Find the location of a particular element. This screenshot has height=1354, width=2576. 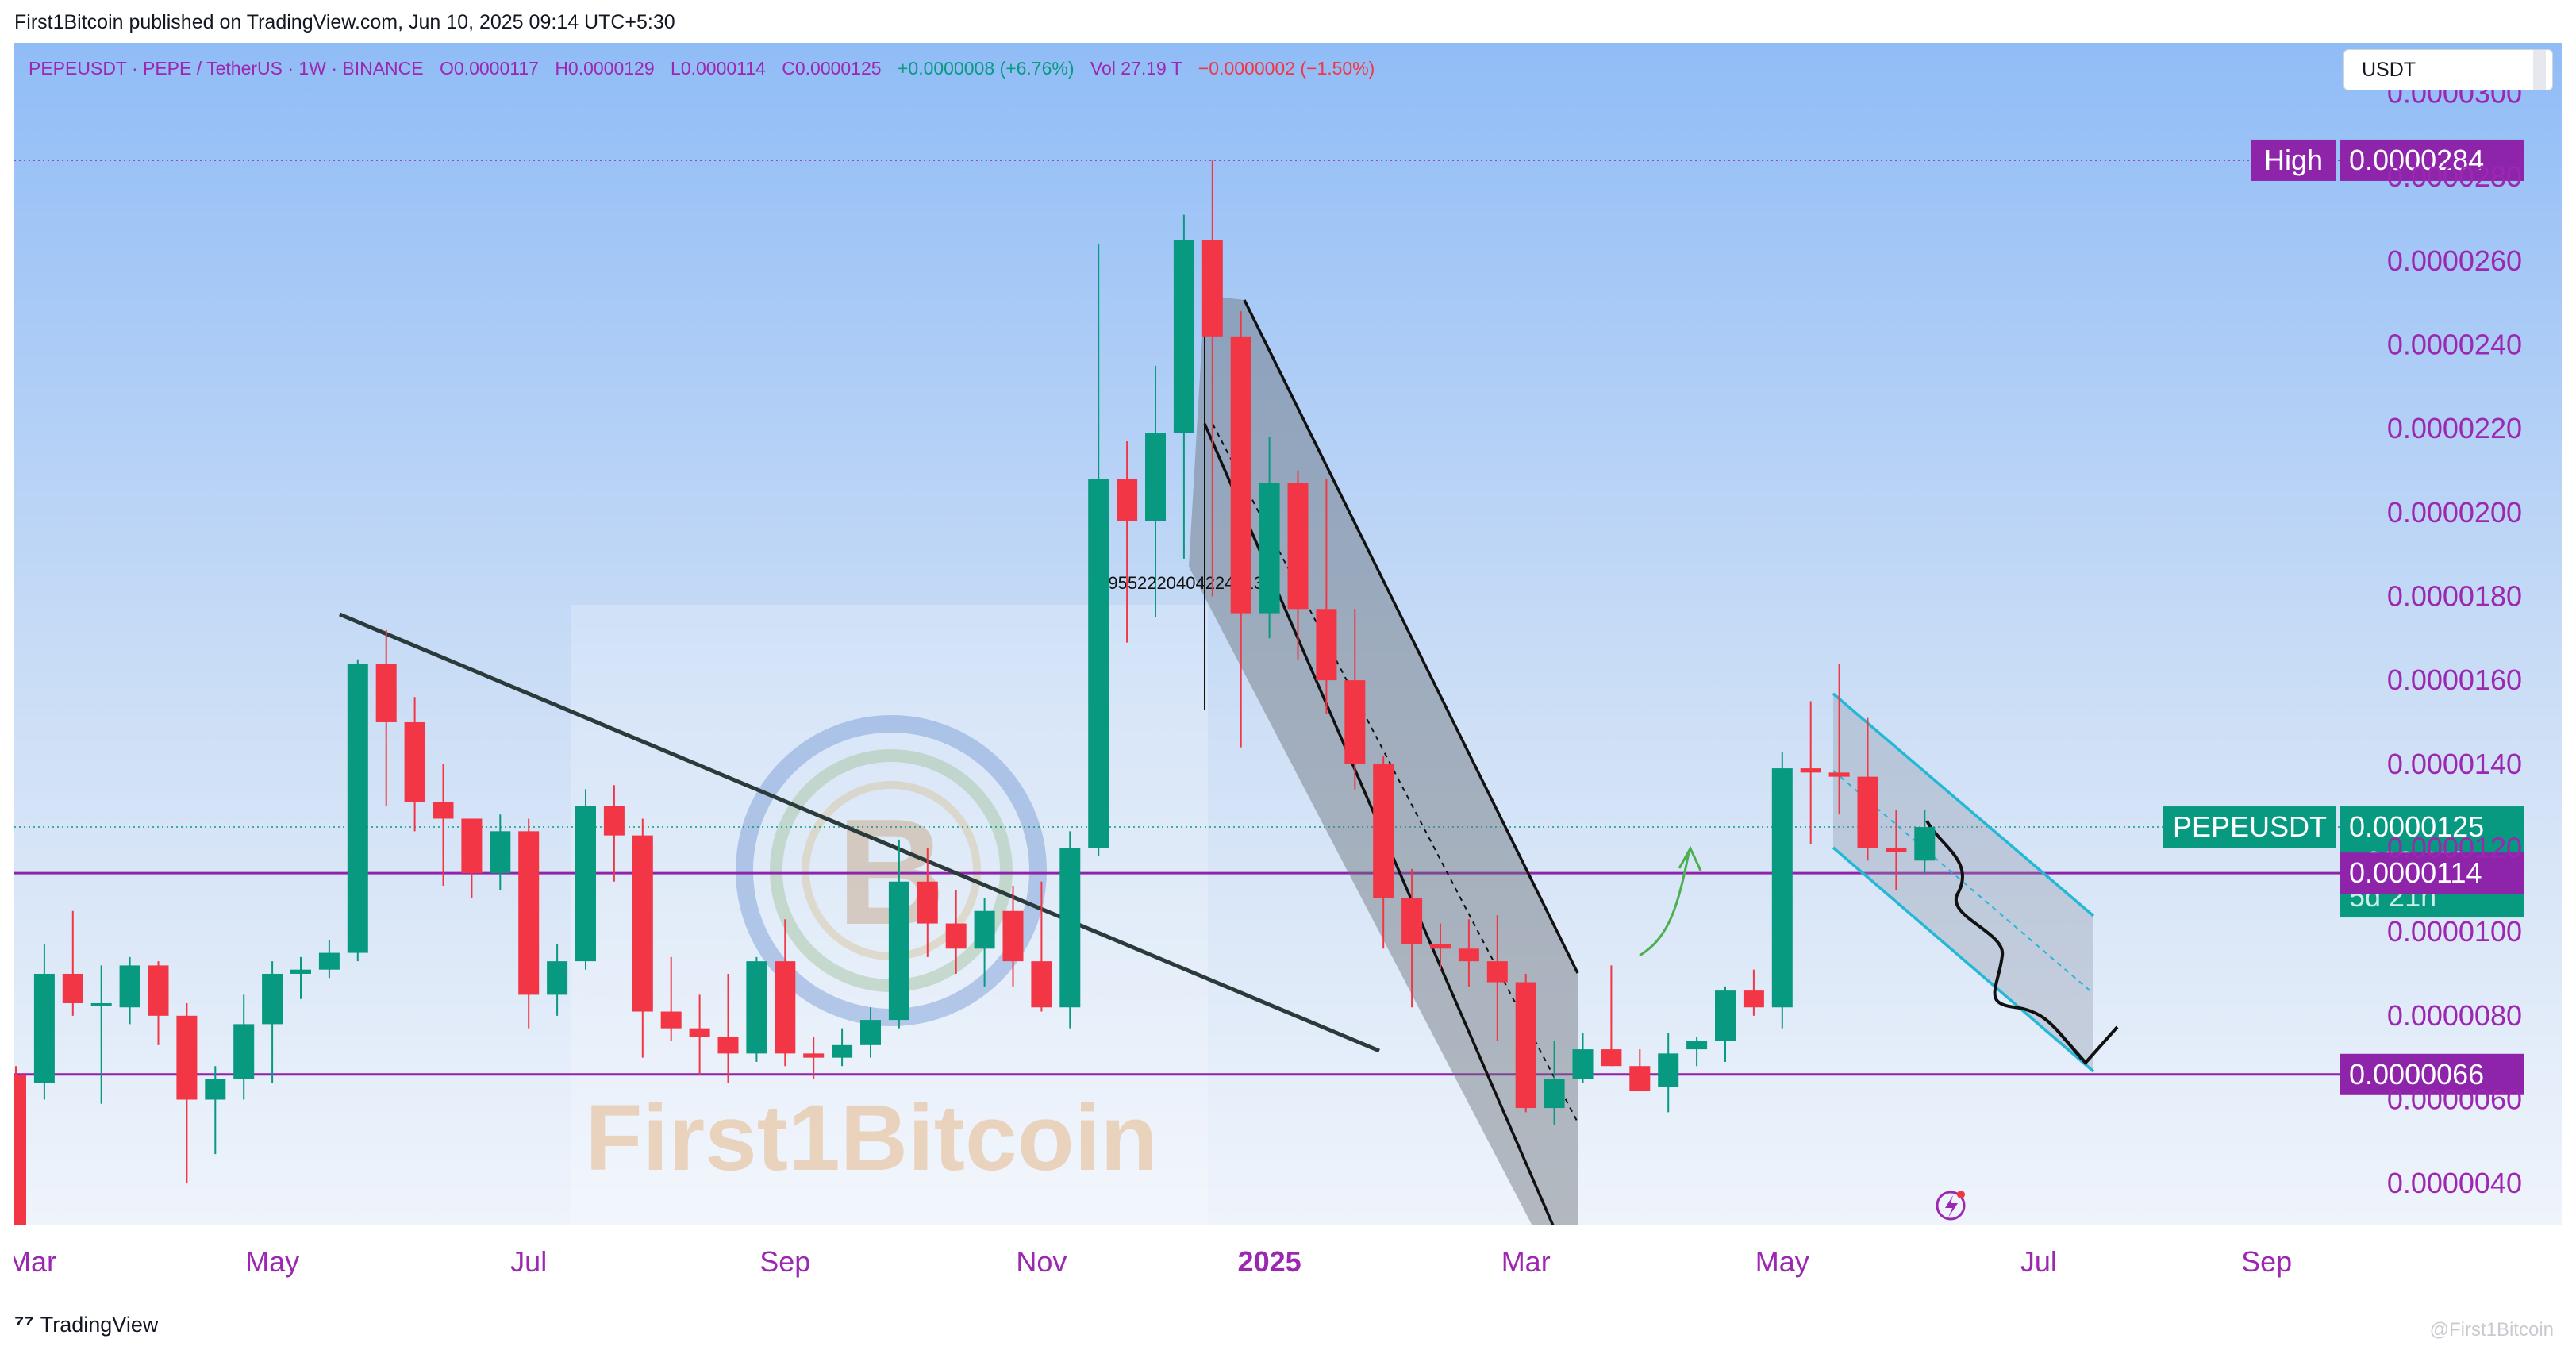

tradingview-logo-icon: ⁷⁷ is located at coordinates (24, 1324).